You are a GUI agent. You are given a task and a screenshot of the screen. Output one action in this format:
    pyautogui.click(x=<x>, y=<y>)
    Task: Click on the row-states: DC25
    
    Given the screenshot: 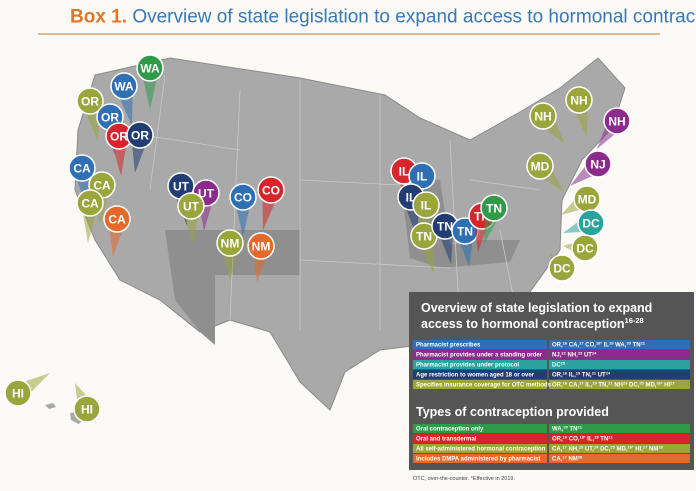 What is the action you would take?
    pyautogui.click(x=559, y=365)
    